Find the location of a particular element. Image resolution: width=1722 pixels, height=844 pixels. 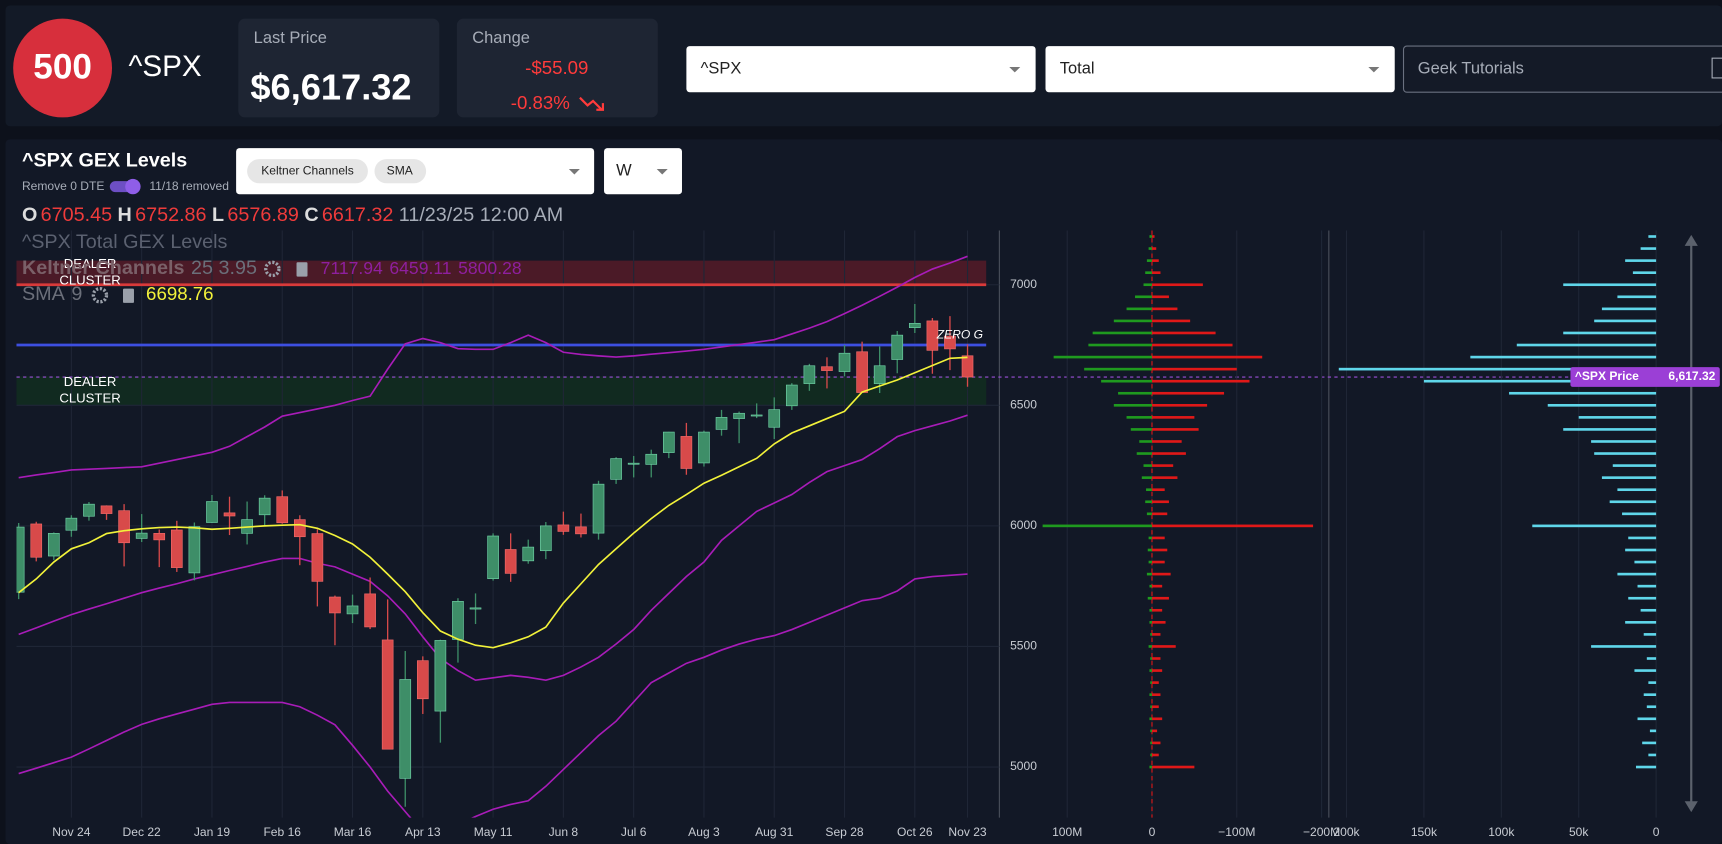

x-tick-label: Aug 3 is located at coordinates (704, 832).